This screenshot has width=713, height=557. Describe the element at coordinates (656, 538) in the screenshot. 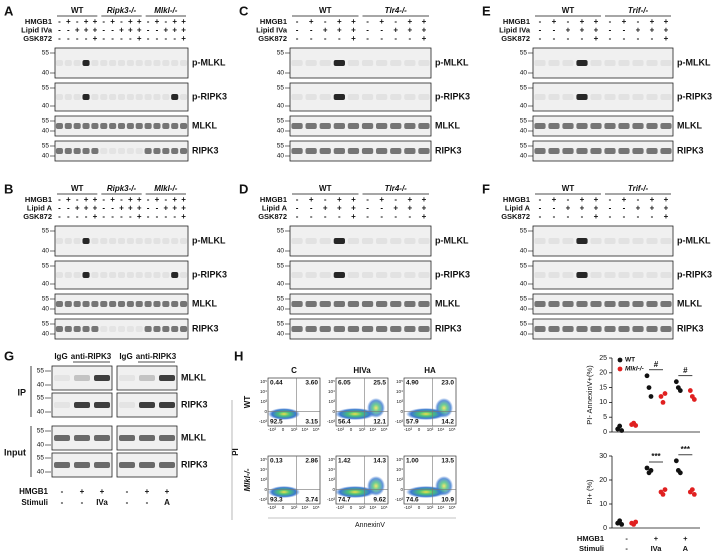

I see `x-row-value: +` at that location.